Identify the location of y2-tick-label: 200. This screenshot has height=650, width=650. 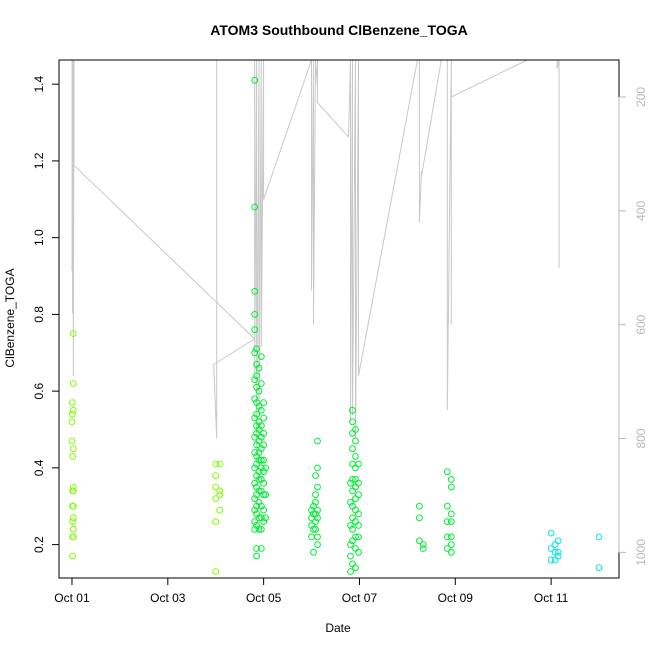
(641, 97).